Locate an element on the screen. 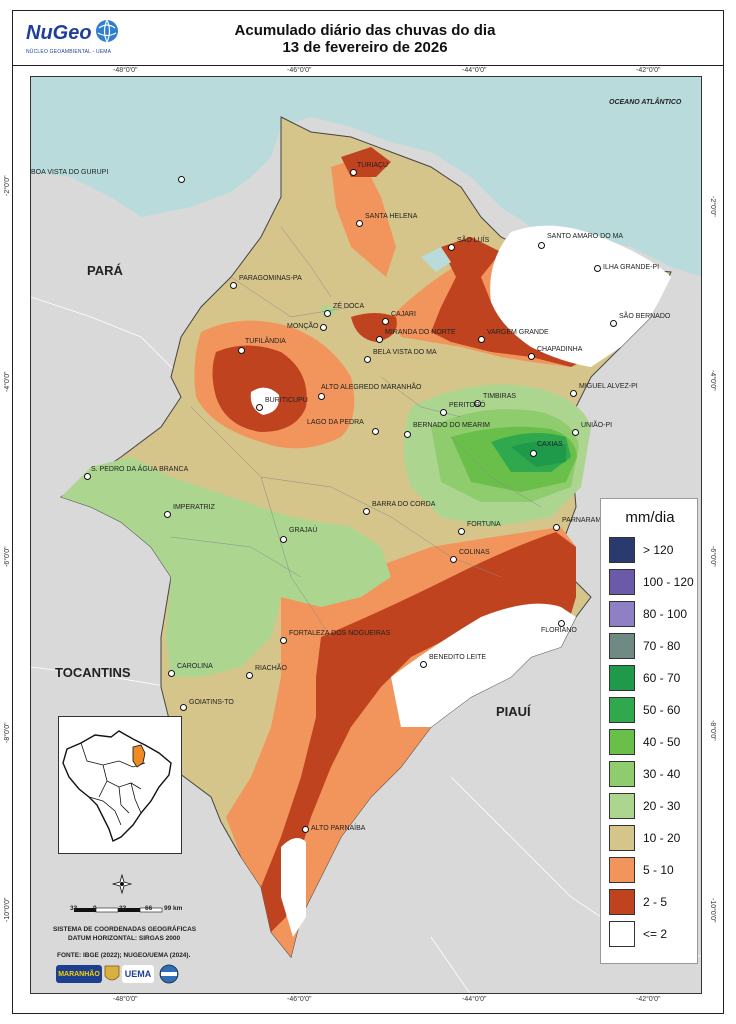 The image size is (736, 1024). coord-top-3: -44°0'0" is located at coordinates (474, 70).